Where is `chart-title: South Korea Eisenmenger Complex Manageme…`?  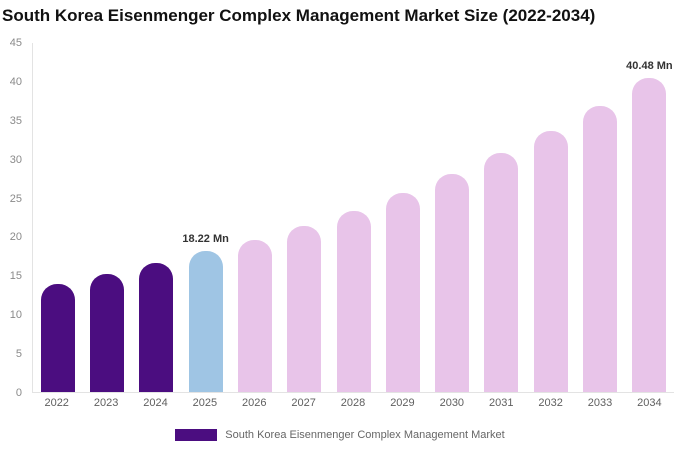
chart-title: South Korea Eisenmenger Complex Manageme… is located at coordinates (299, 15).